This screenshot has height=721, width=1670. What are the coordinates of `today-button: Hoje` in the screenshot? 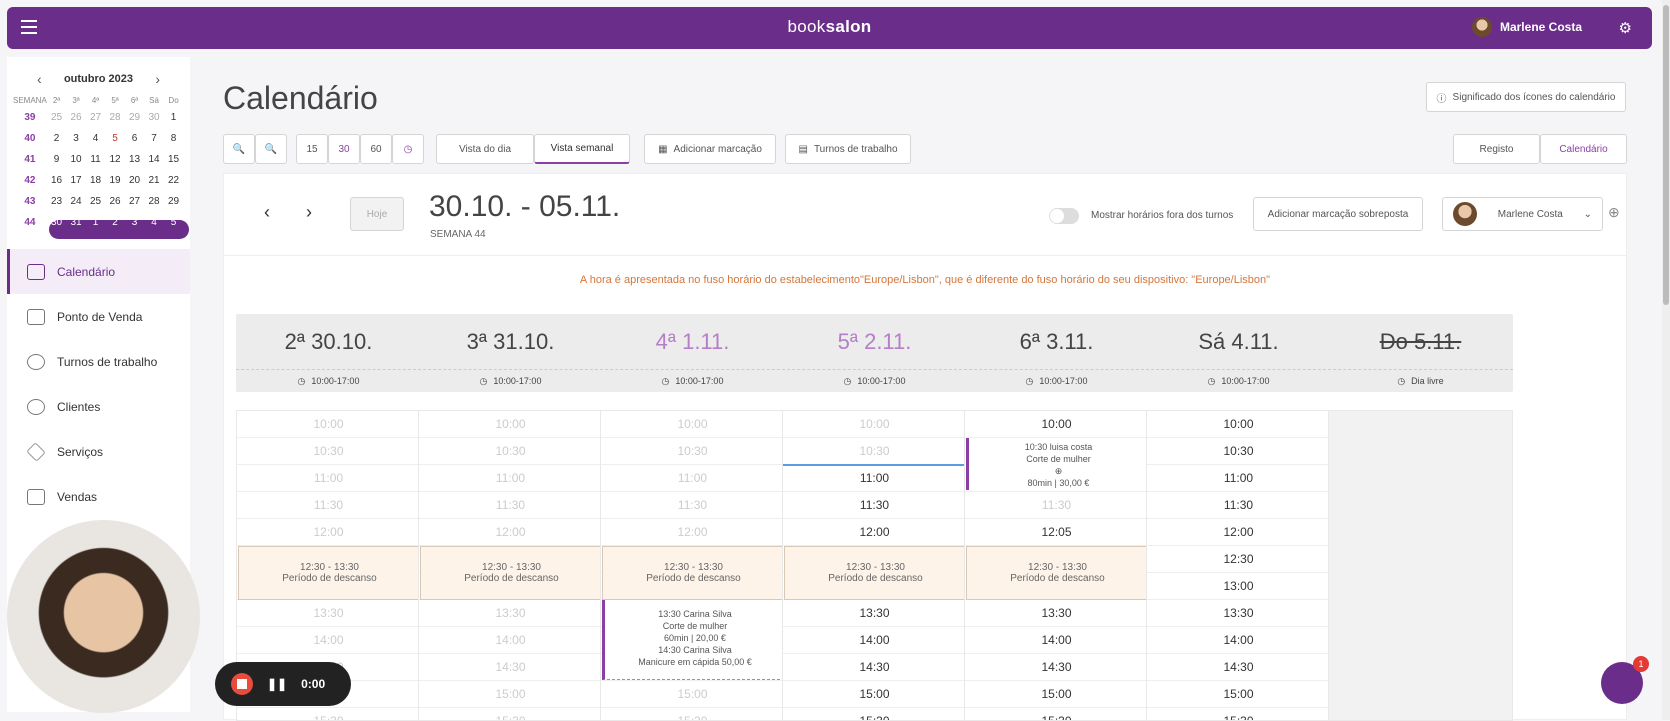 It's located at (377, 214).